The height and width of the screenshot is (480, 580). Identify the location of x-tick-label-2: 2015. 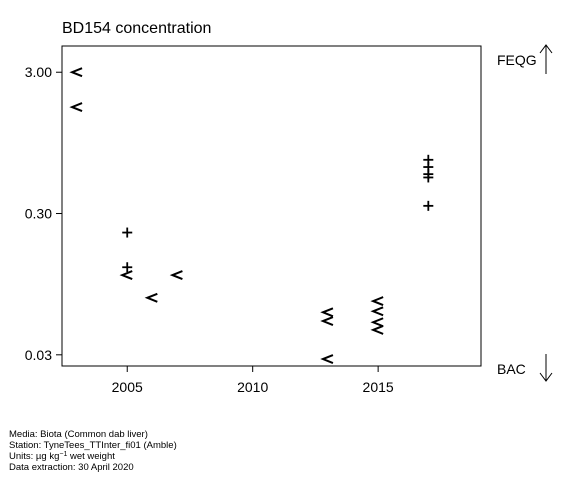
(378, 387).